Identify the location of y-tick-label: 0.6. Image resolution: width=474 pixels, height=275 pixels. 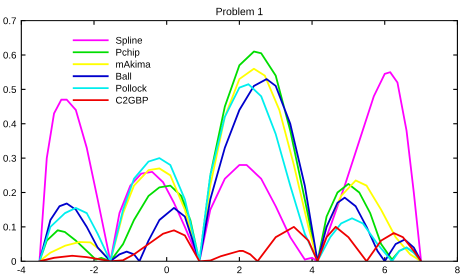
(9, 55).